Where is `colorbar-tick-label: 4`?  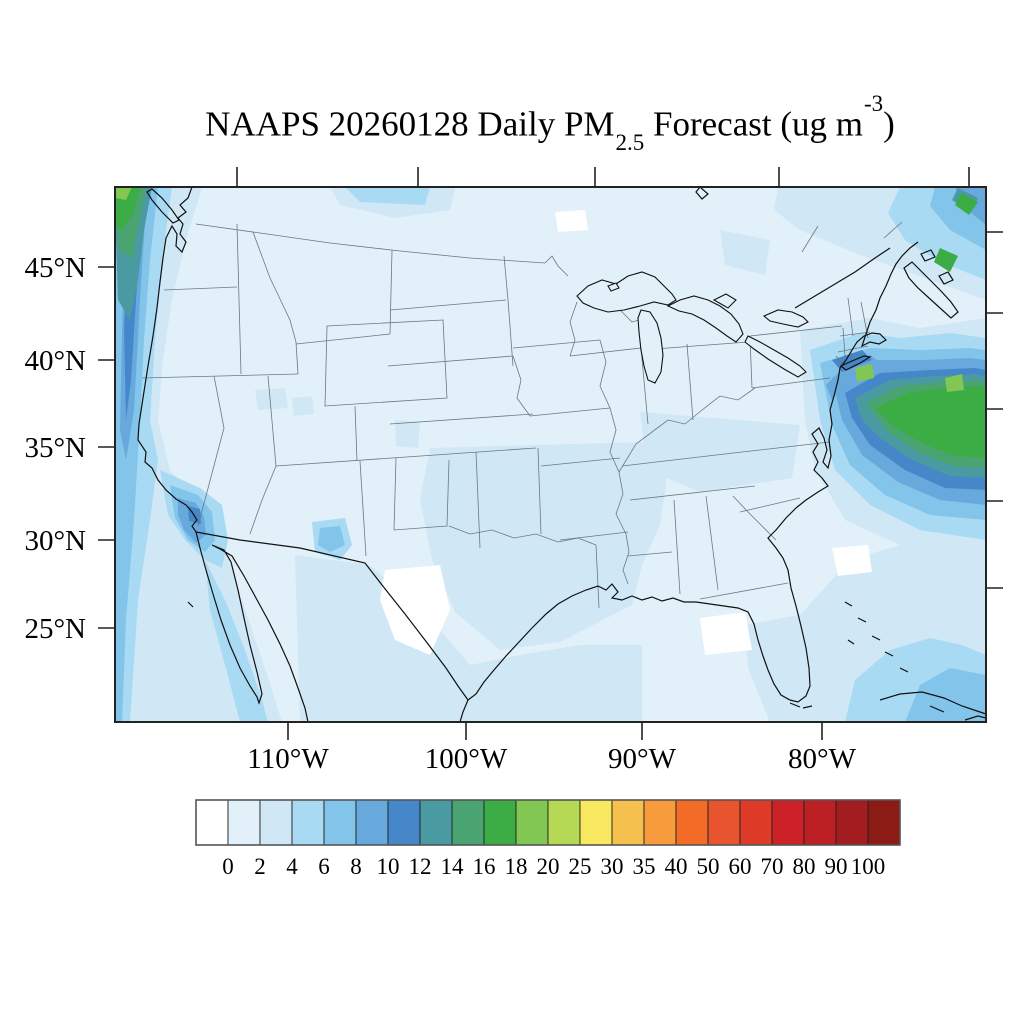 colorbar-tick-label: 4 is located at coordinates (292, 866).